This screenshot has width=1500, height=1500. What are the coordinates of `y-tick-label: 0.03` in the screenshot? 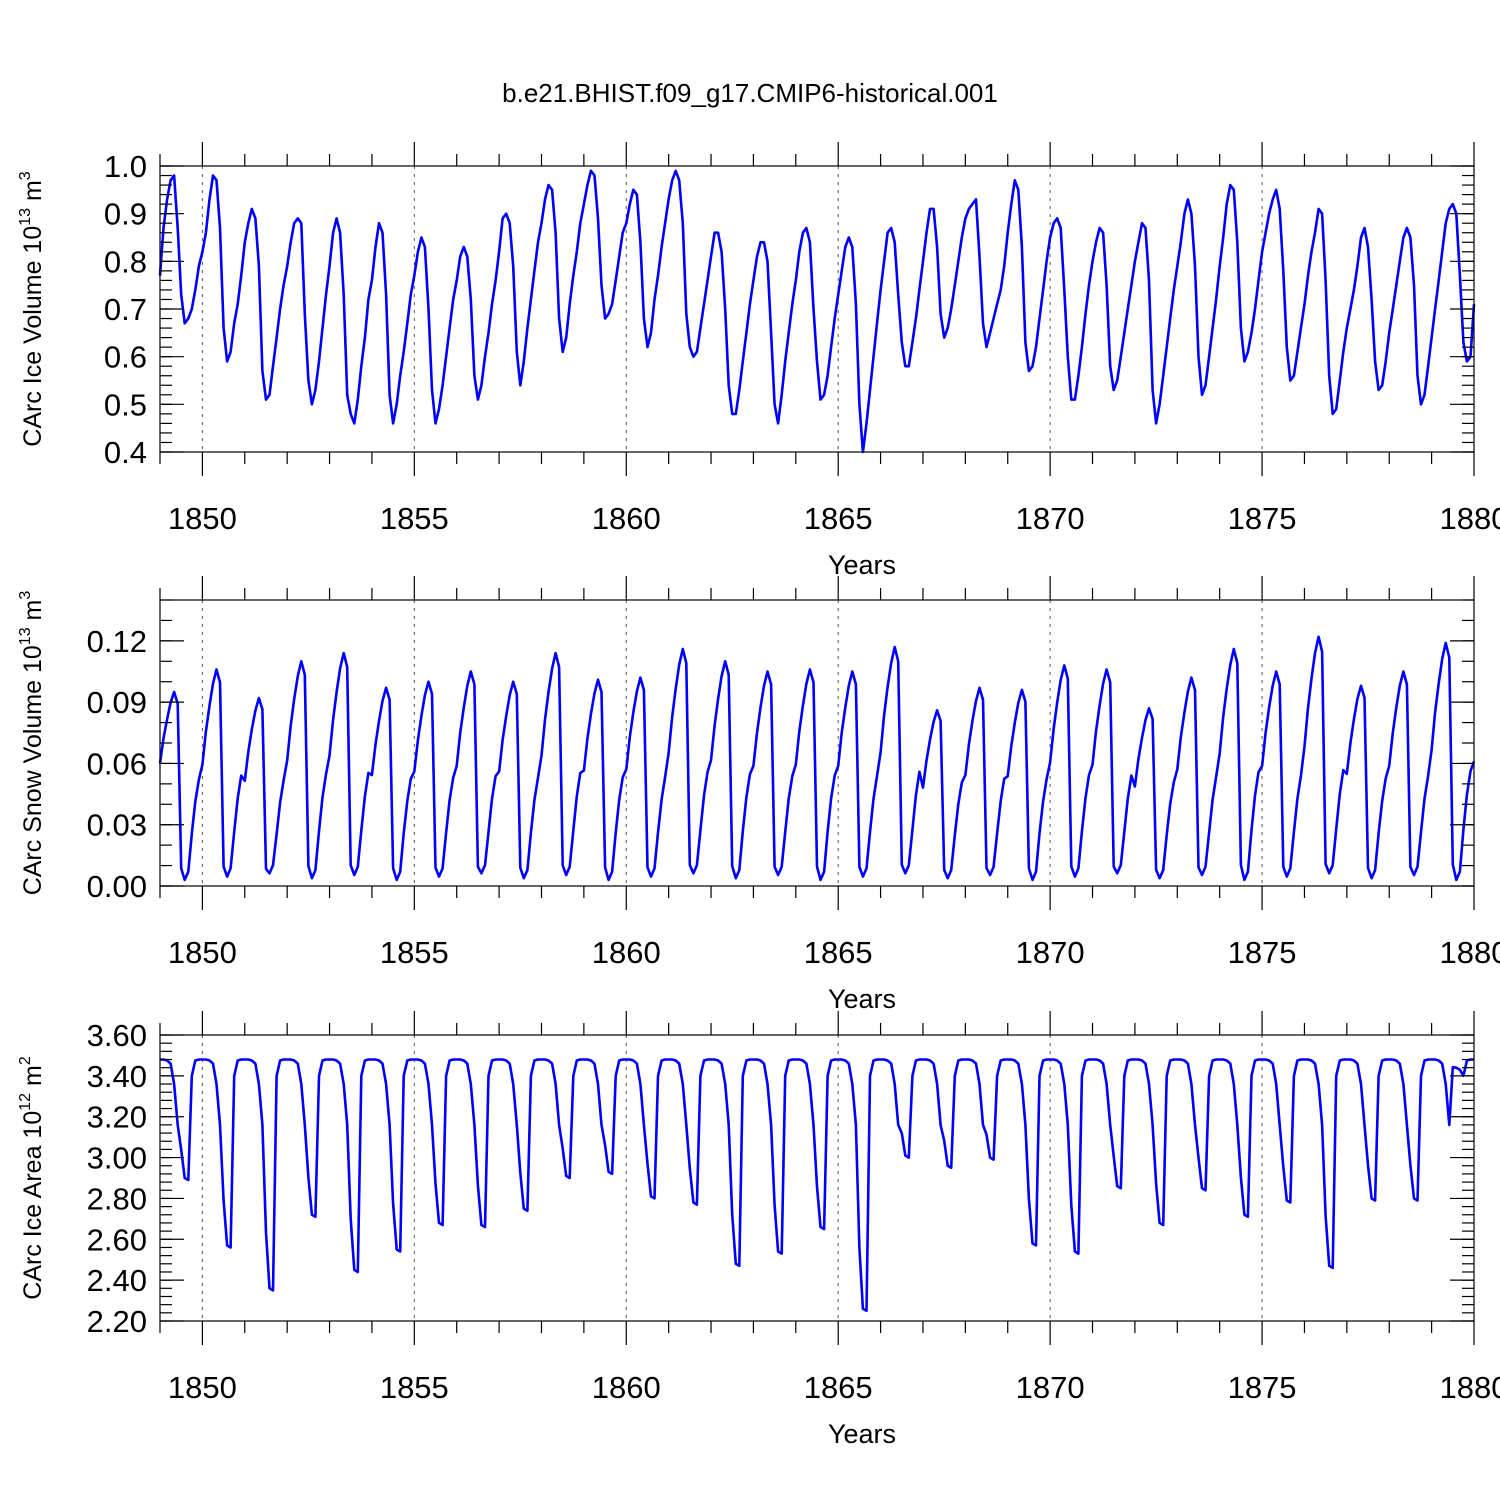 It's located at (117, 825).